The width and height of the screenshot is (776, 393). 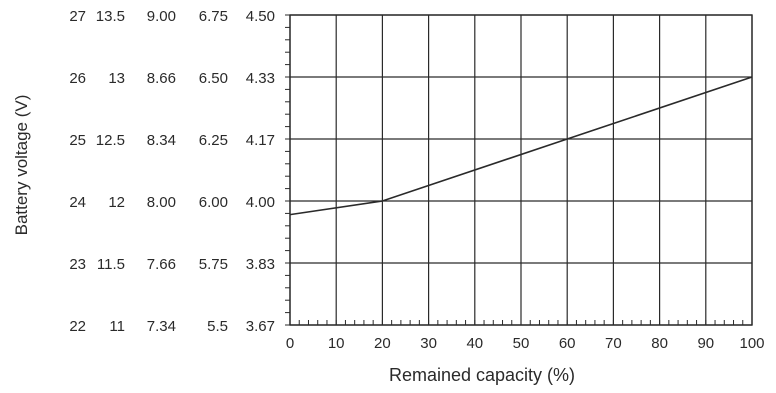 What do you see at coordinates (161, 326) in the screenshot?
I see `y-tick-label: 7.34` at bounding box center [161, 326].